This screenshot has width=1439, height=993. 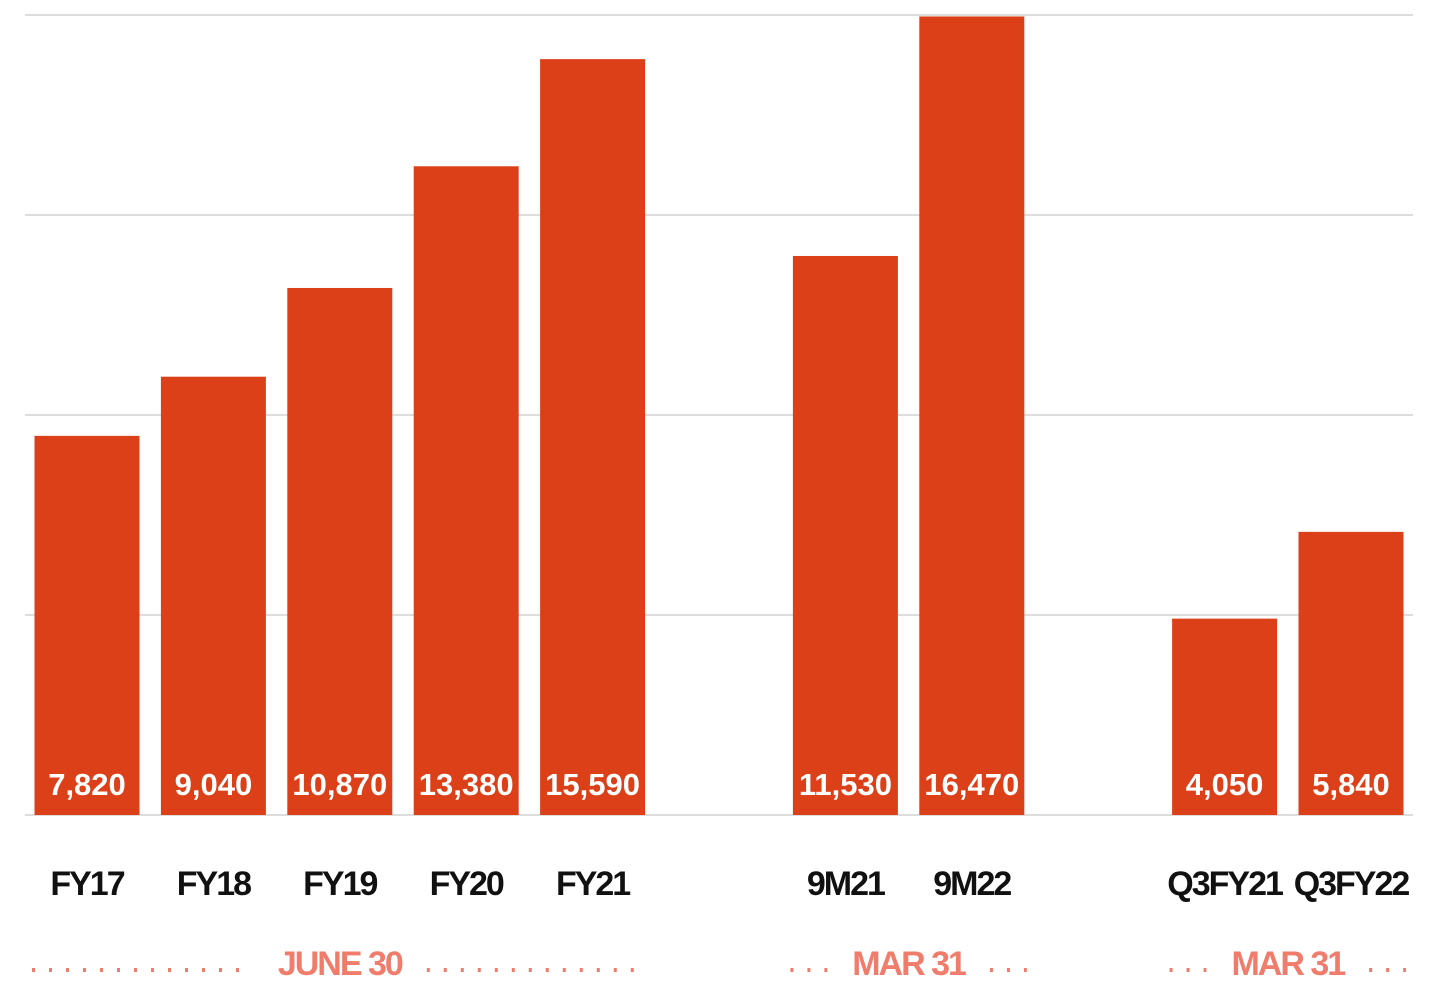 I want to click on x-tick-label: Q3FY21, so click(x=1225, y=884).